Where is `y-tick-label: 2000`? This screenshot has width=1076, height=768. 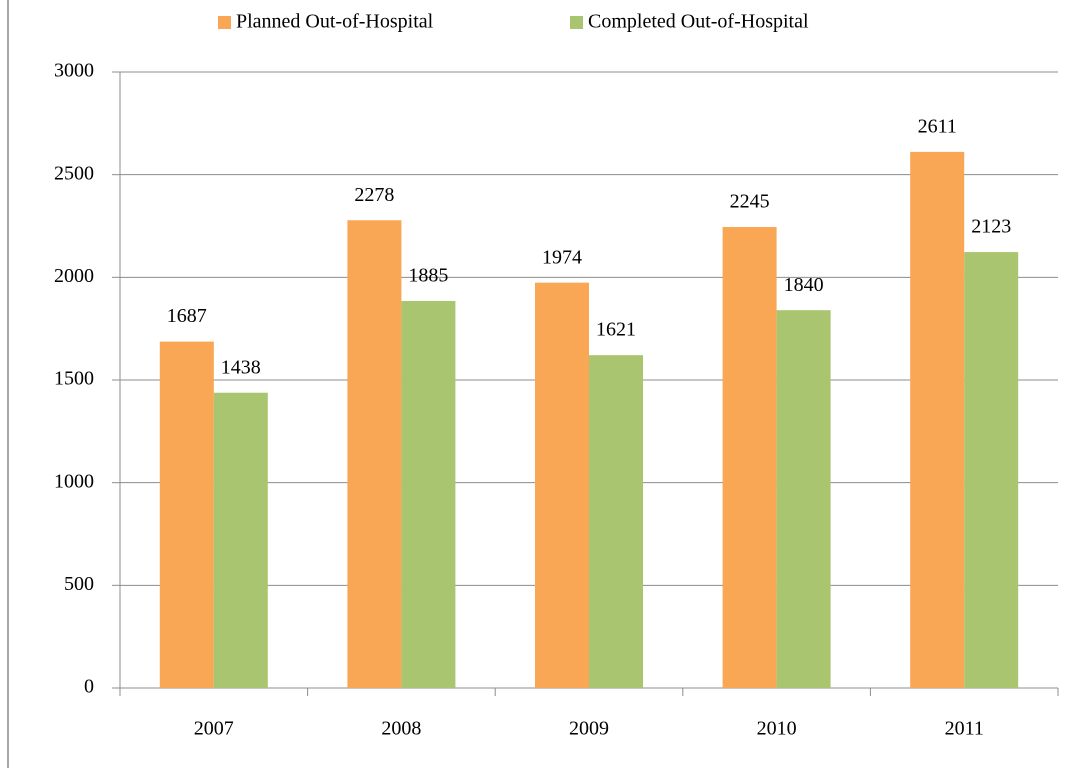 y-tick-label: 2000 is located at coordinates (74, 276).